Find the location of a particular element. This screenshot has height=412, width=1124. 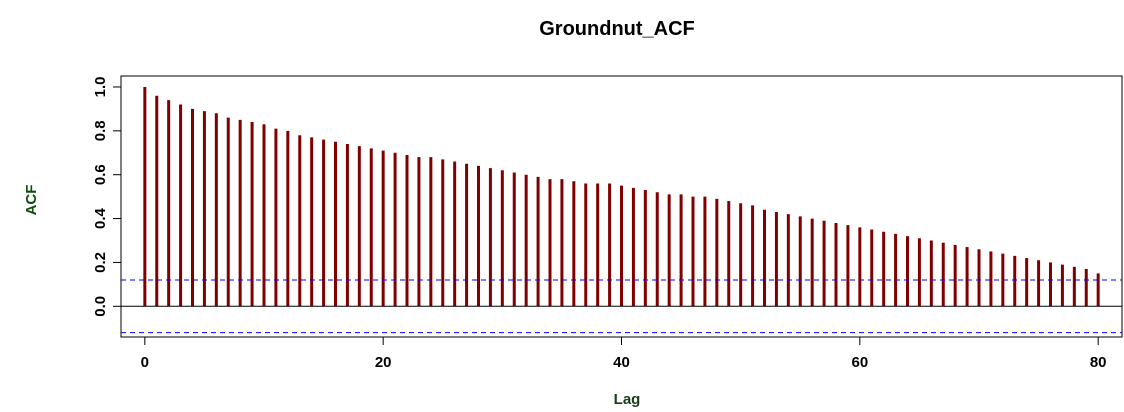

x-tick-label: 60 is located at coordinates (859, 362).